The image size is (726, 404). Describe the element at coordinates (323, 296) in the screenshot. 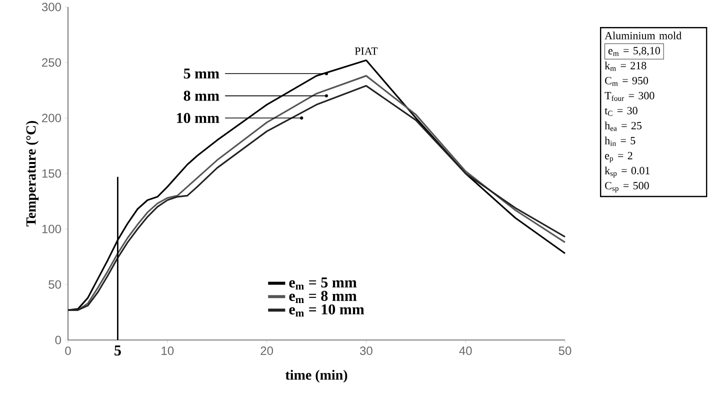

I see `legend-label: e$_{m}$ = 8 mm` at that location.